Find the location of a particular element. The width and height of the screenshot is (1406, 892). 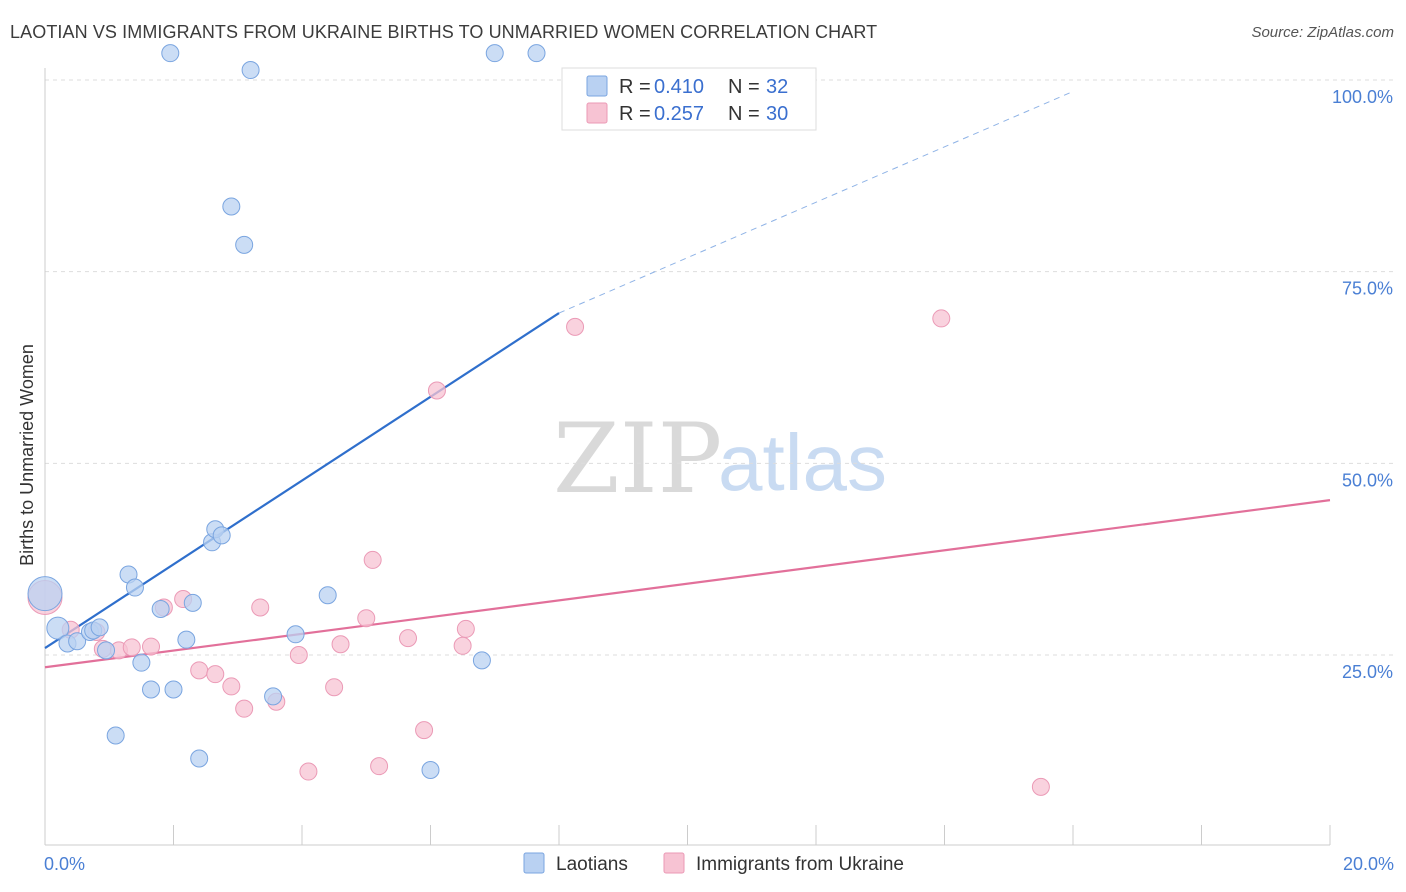

legend-r-label-2: R = is located at coordinates (635, 114).